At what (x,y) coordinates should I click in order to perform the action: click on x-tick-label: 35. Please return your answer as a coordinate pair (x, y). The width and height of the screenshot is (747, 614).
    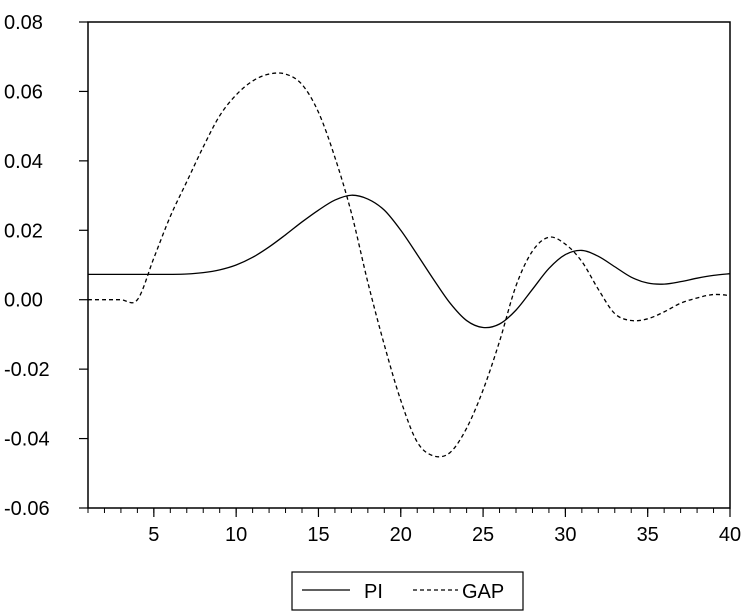
    Looking at the image, I should click on (648, 535).